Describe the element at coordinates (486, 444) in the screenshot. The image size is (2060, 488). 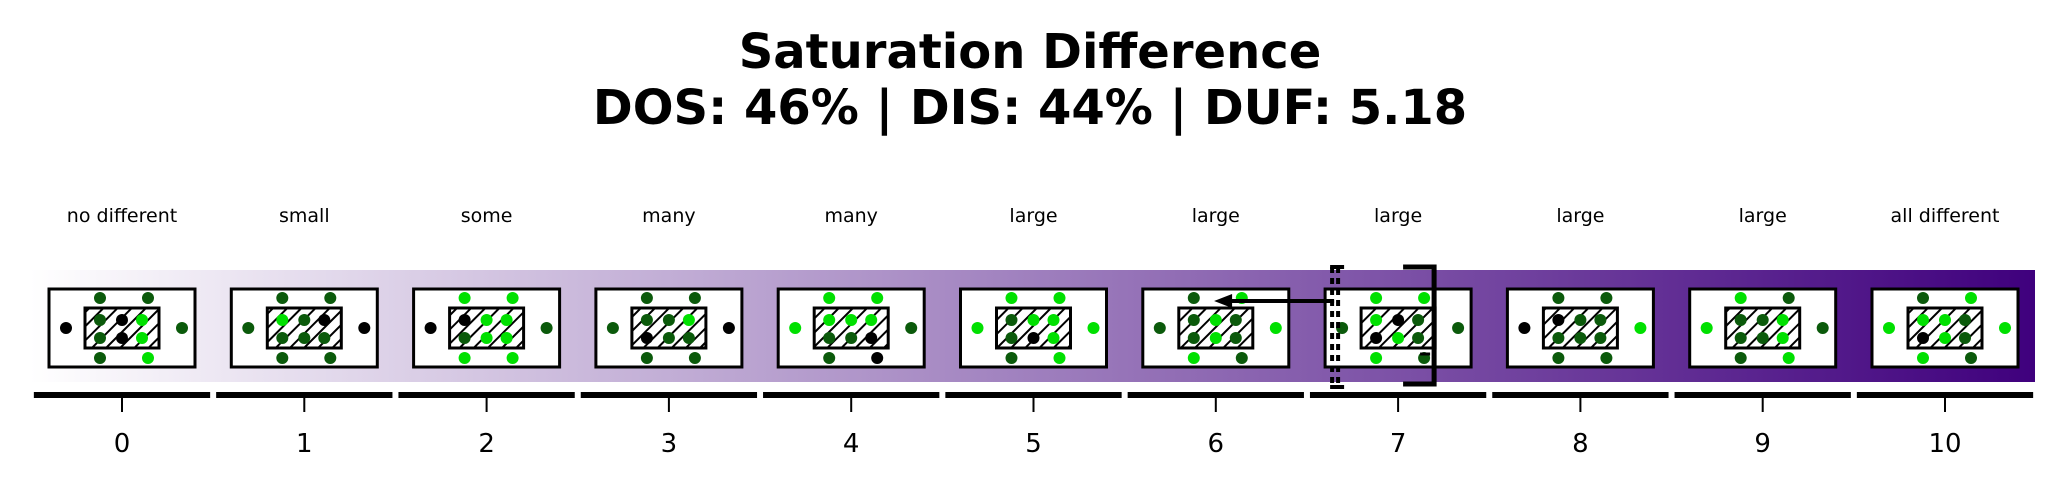
I see `tick-label: 2` at that location.